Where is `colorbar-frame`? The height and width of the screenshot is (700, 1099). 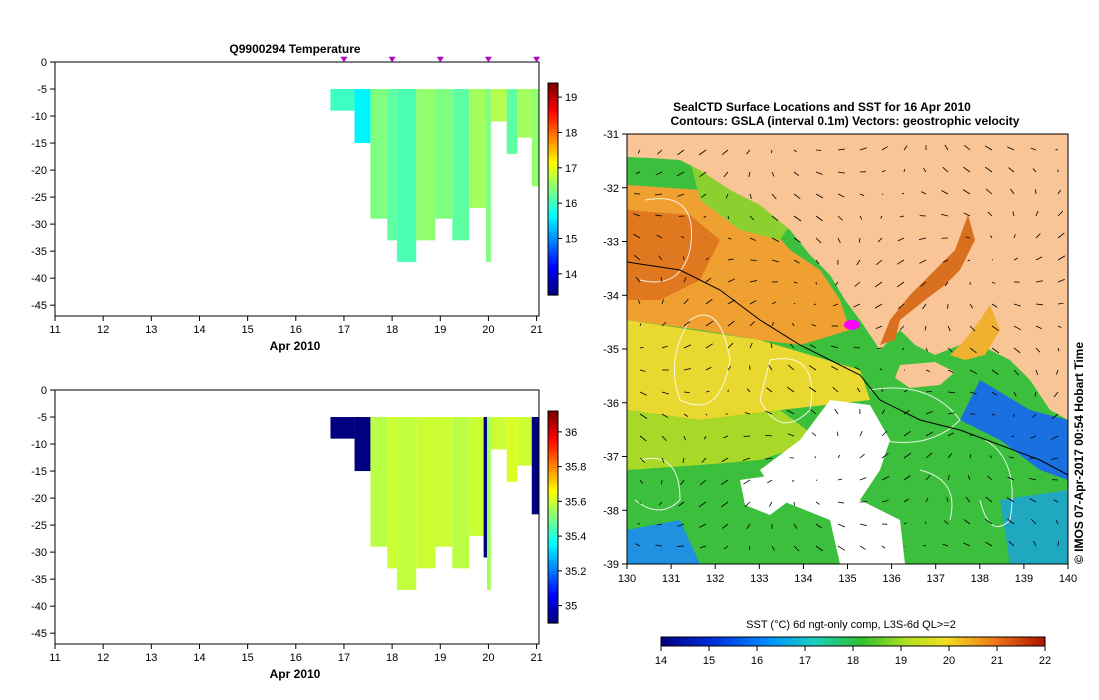 colorbar-frame is located at coordinates (553, 189).